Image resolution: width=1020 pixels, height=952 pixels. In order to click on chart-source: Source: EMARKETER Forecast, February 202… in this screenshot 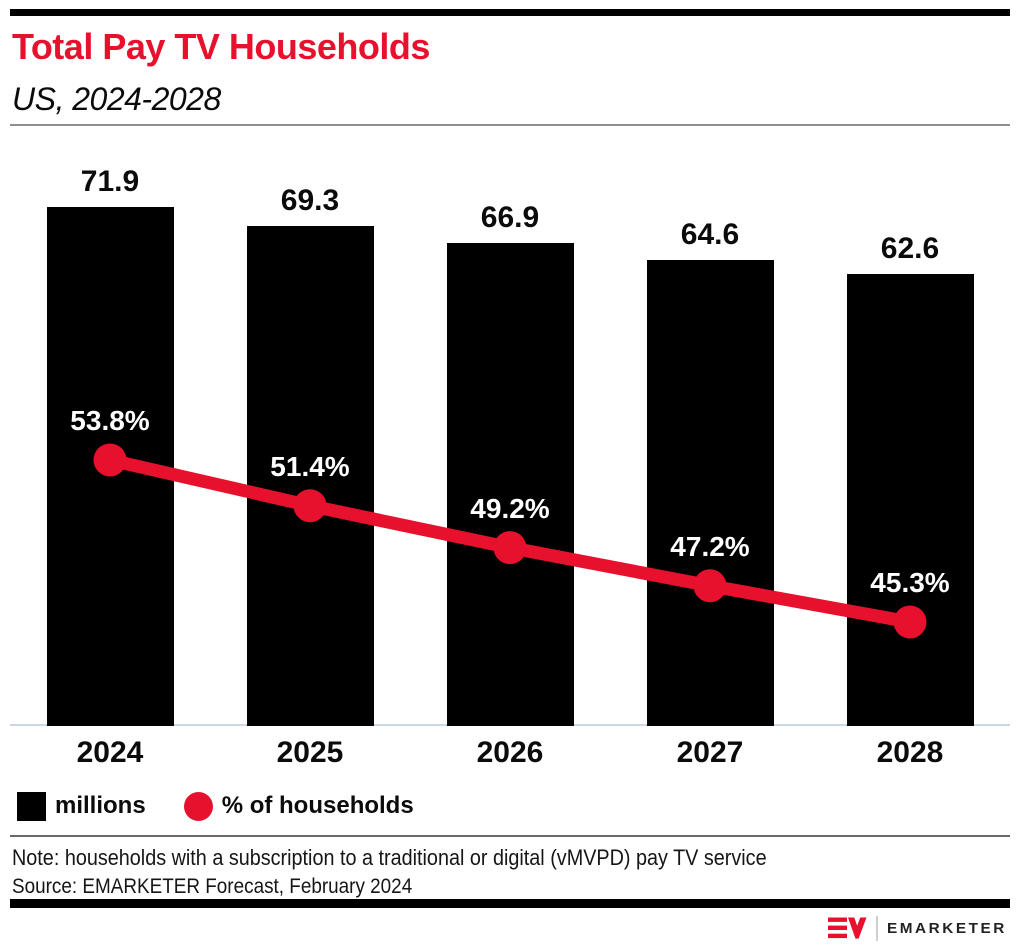, I will do `click(234, 887)`.